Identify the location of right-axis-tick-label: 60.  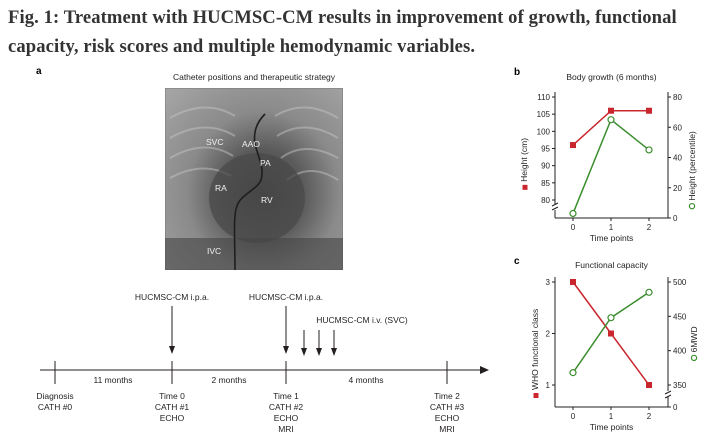
(677, 127).